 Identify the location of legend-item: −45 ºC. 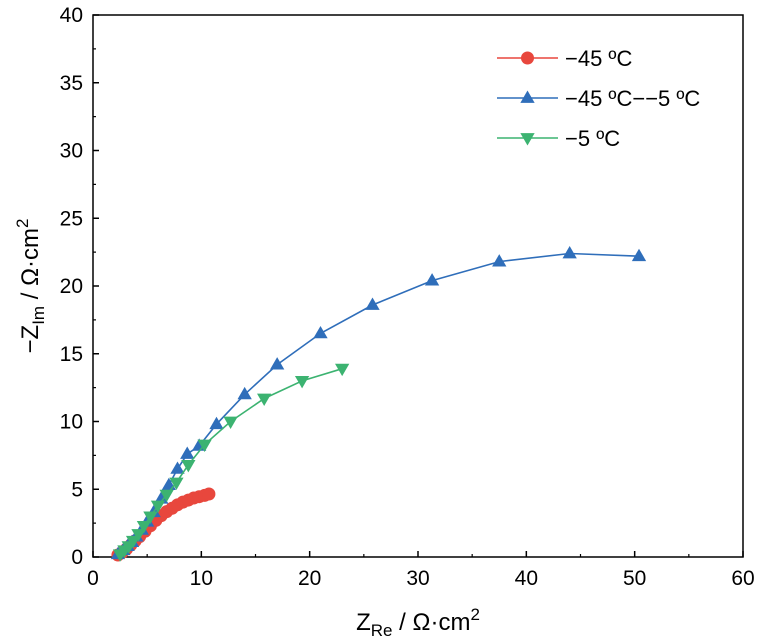
(564, 58).